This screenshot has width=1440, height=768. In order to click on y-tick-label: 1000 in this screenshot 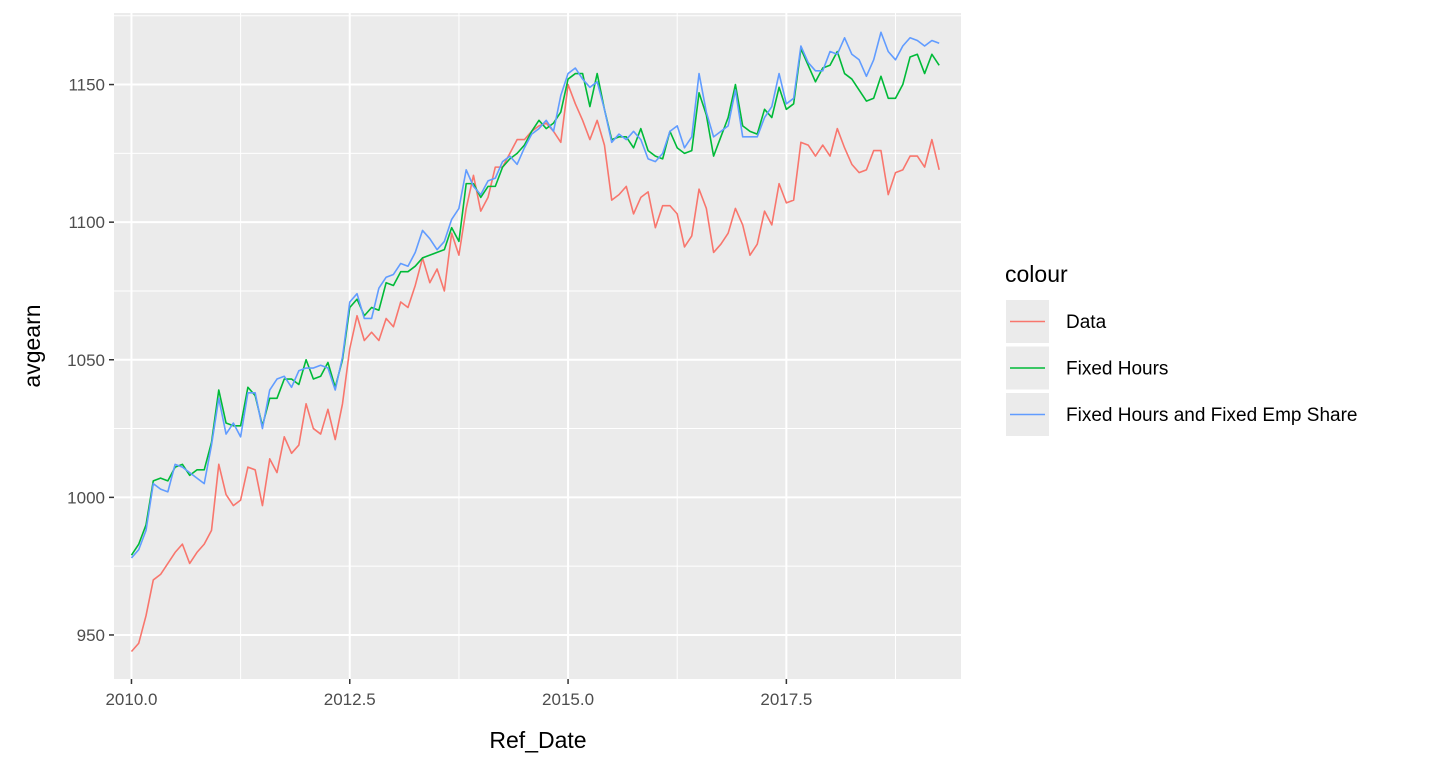, I will do `click(86, 497)`.